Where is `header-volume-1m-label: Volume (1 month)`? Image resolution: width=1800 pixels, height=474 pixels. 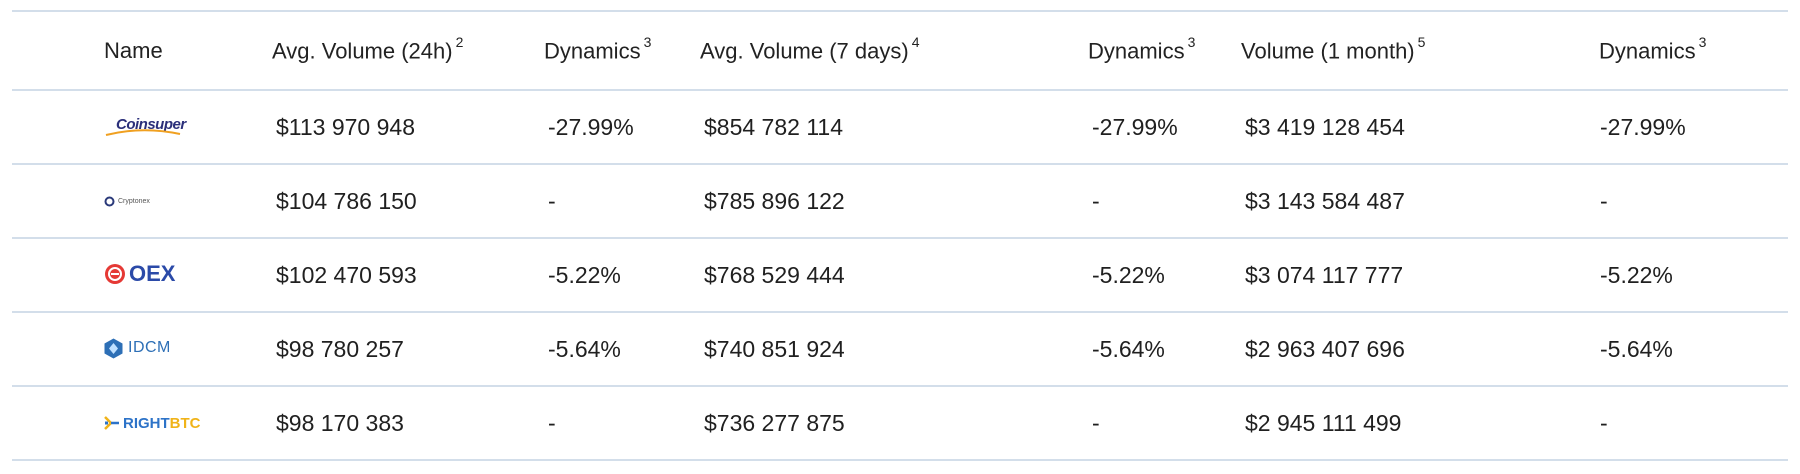
header-volume-1m-label: Volume (1 month) is located at coordinates (1328, 51).